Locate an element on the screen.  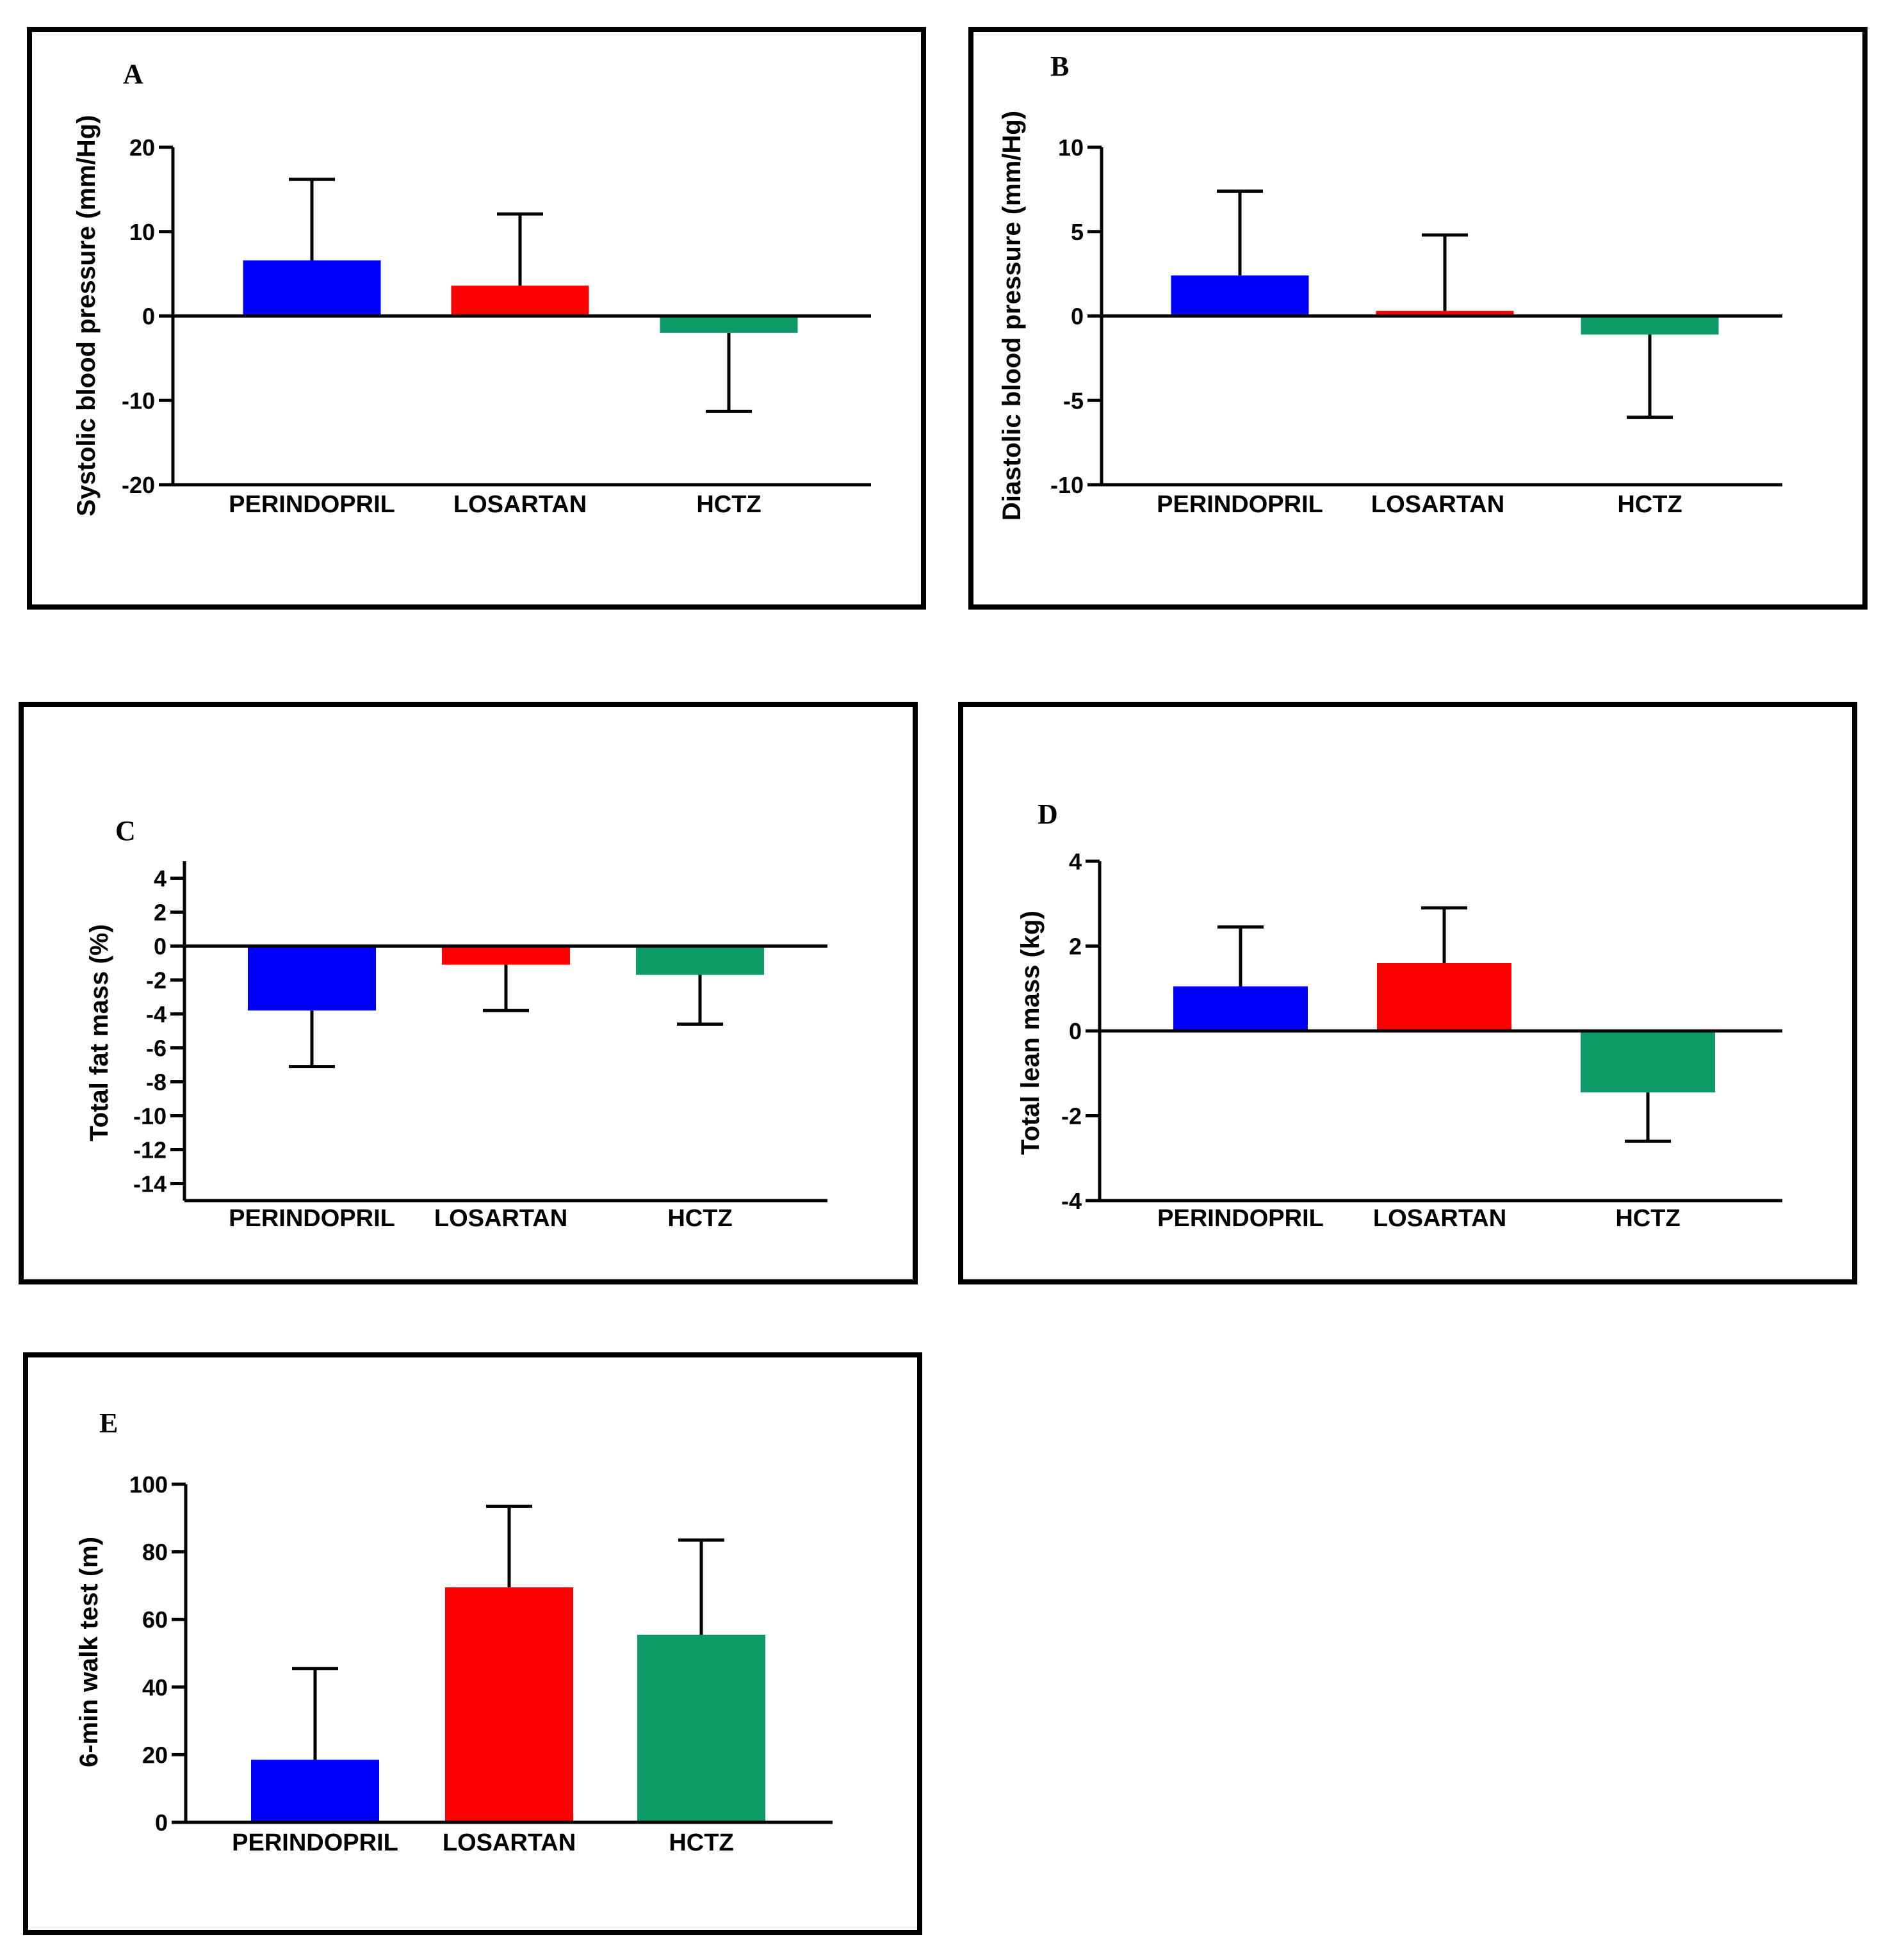
y-tick-label: -6 is located at coordinates (156, 1048).